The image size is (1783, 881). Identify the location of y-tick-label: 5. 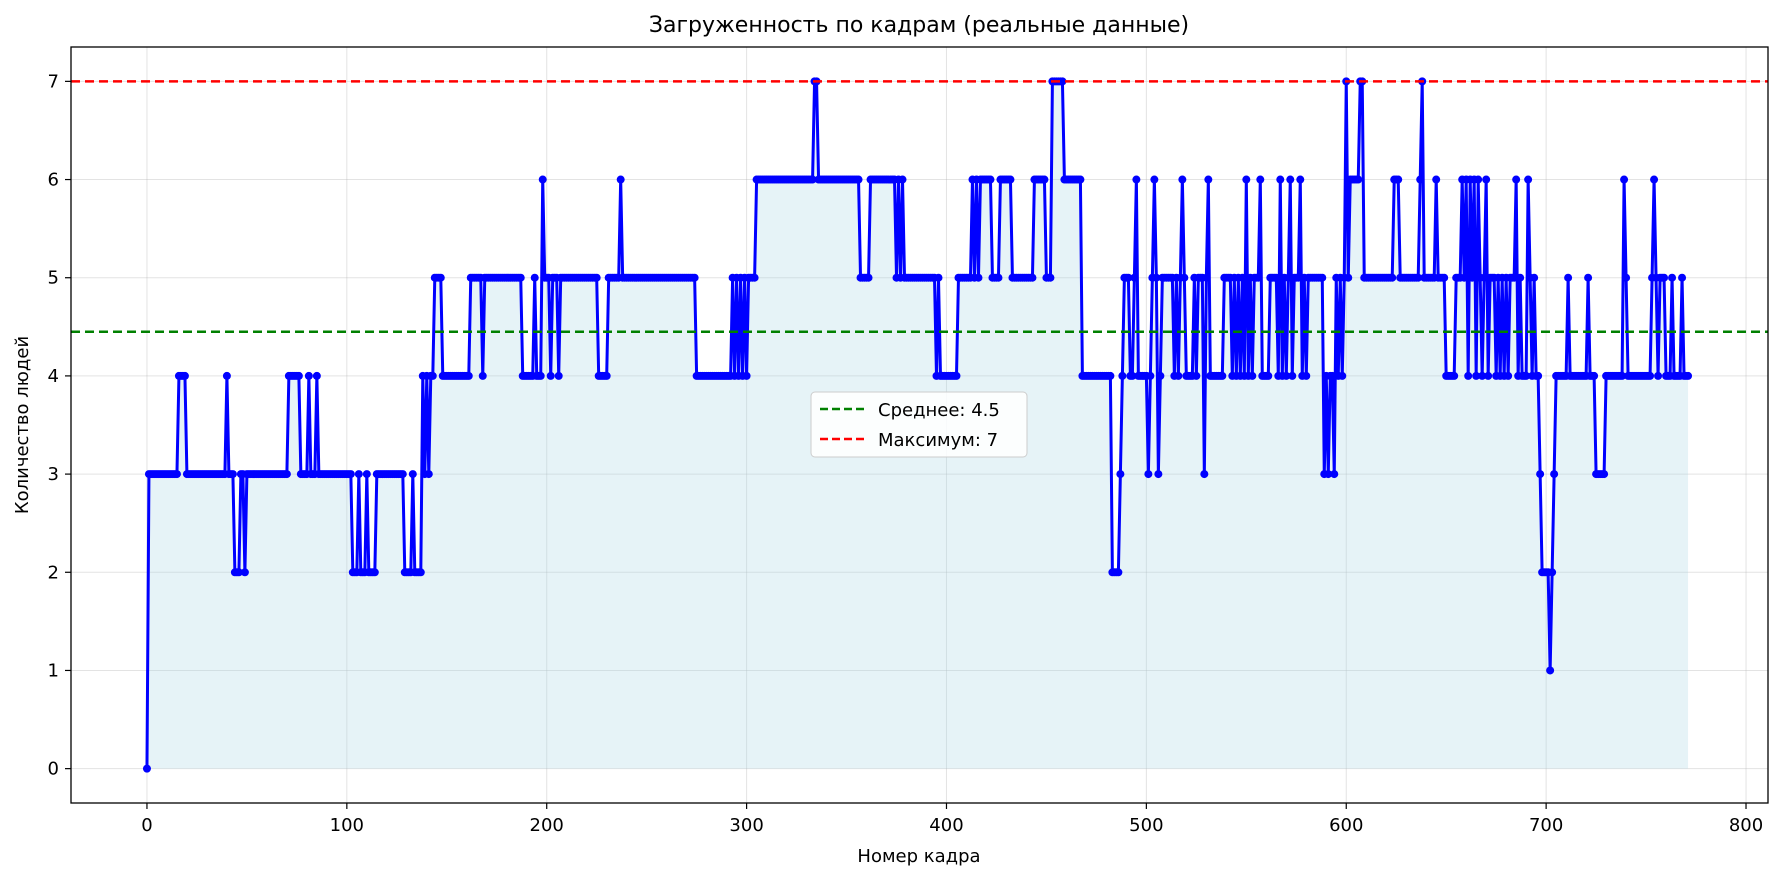
(53, 278).